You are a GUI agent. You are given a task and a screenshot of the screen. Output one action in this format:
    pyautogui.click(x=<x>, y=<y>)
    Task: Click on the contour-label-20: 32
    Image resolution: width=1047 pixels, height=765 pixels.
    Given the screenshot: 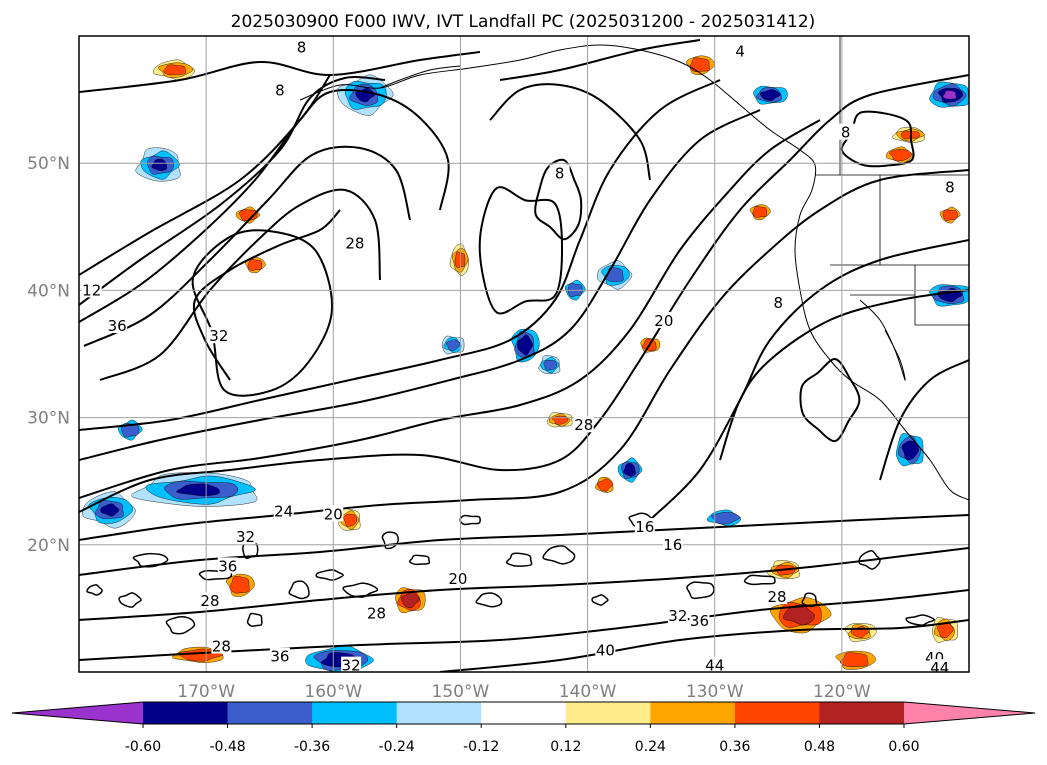 What is the action you would take?
    pyautogui.click(x=351, y=666)
    